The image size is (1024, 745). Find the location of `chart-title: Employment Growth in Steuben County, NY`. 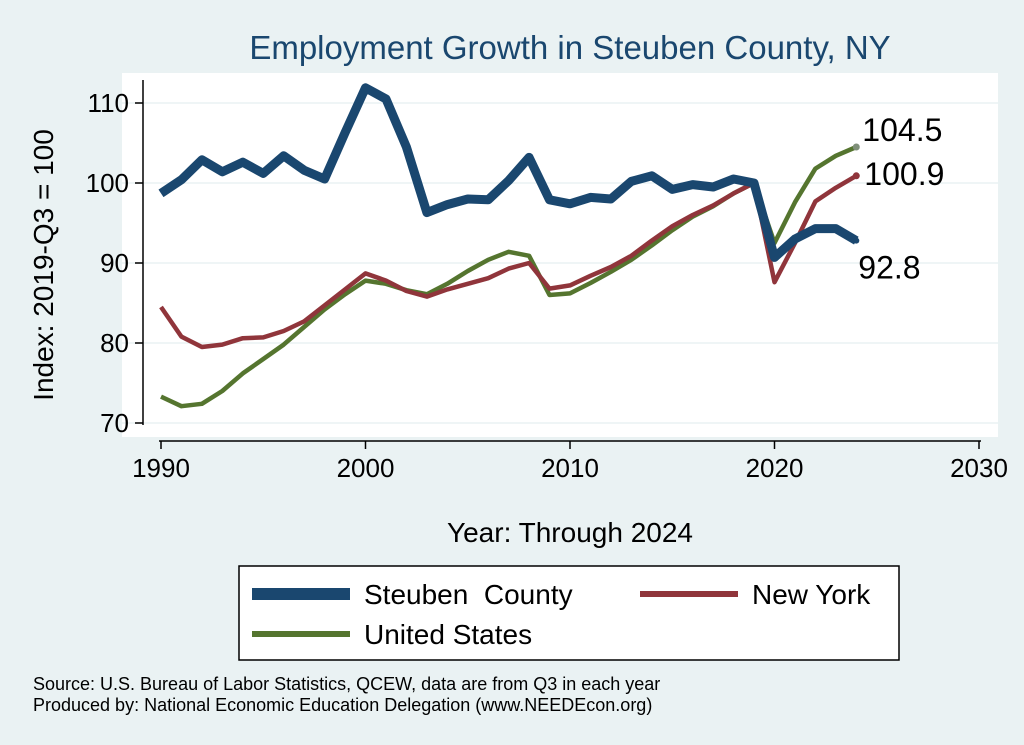

chart-title: Employment Growth in Steuben County, NY is located at coordinates (569, 47).